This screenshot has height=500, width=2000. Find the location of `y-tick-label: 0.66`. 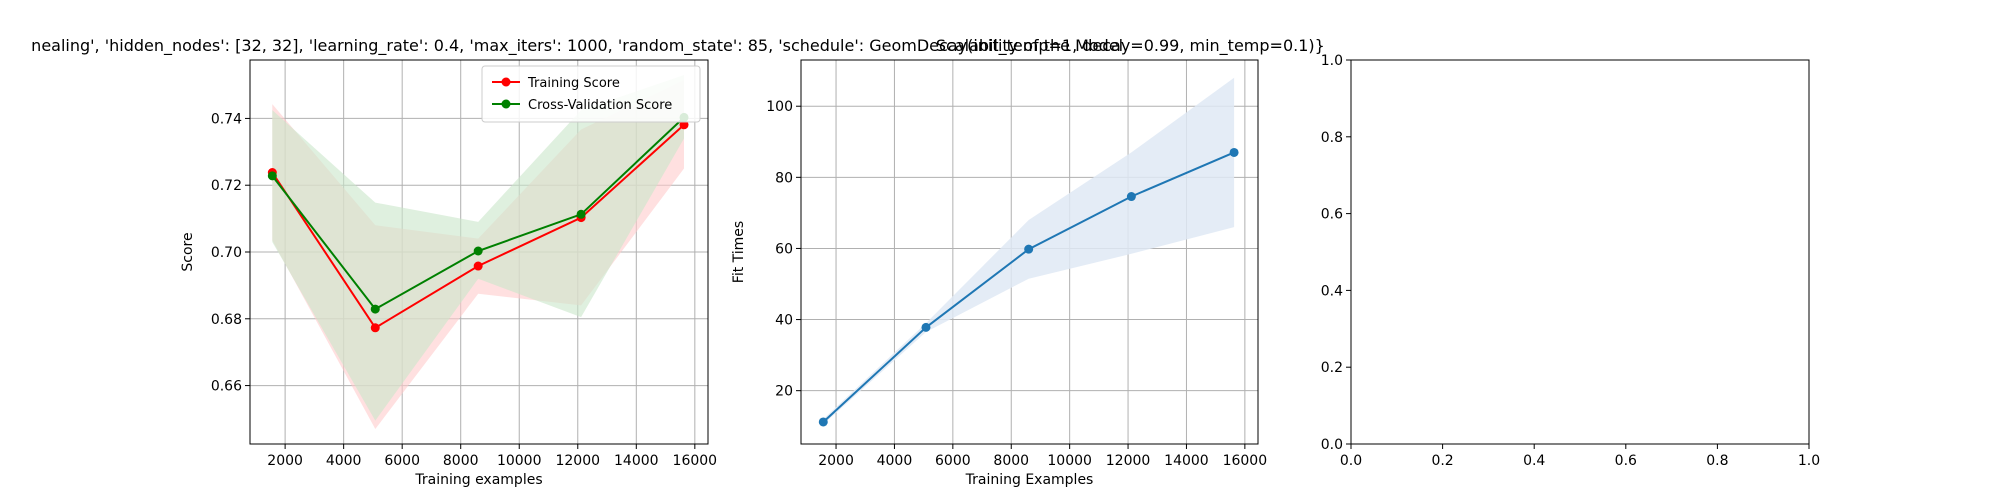

y-tick-label: 0.66 is located at coordinates (226, 387).